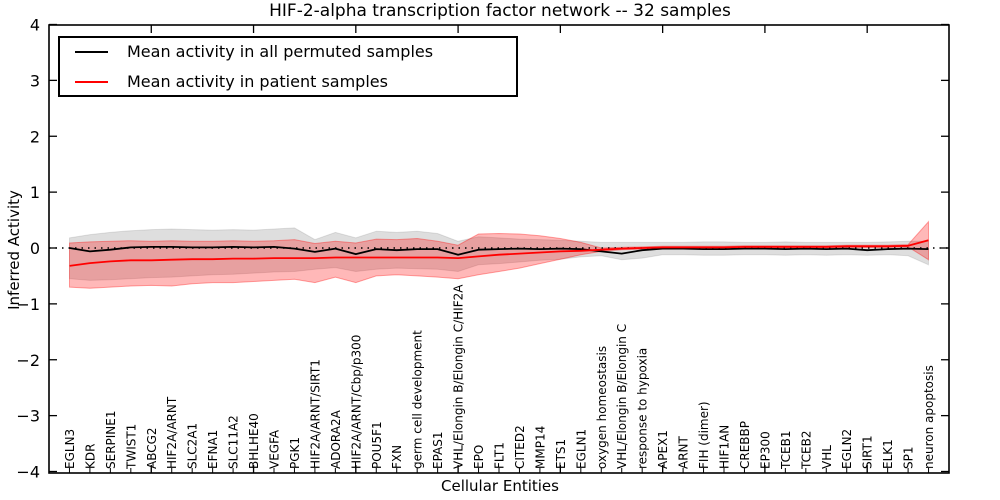 The height and width of the screenshot is (500, 1000). I want to click on legend-entry-patient: Mean activity in patient samples, so click(288, 82).